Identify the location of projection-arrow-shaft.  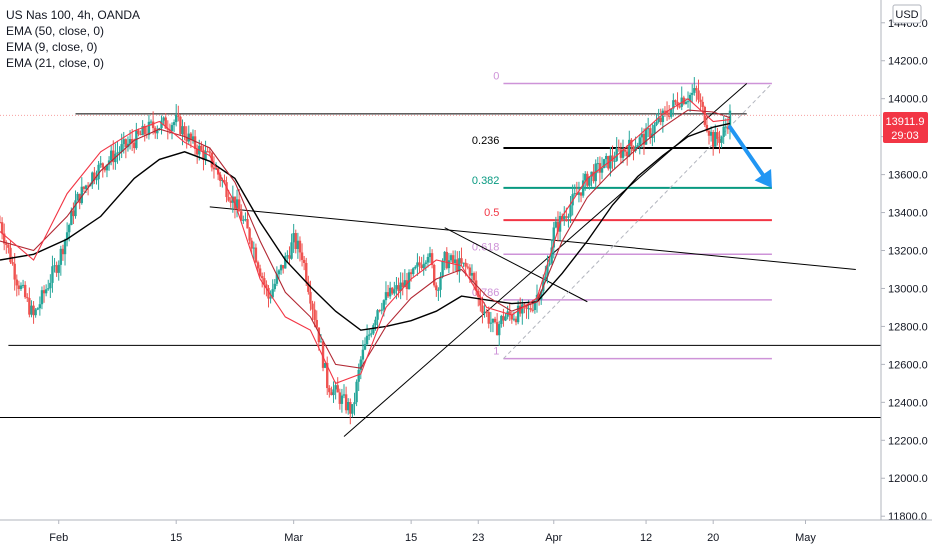
(746, 151).